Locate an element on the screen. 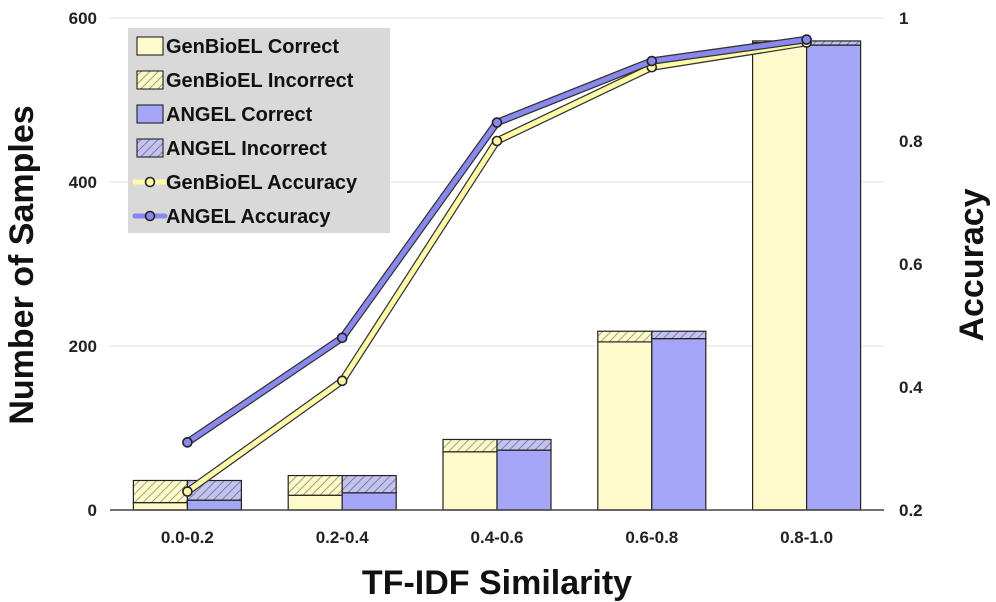 Image resolution: width=996 pixels, height=602 pixels. point-angel-accuracy-0.2-0.4 is located at coordinates (342, 338).